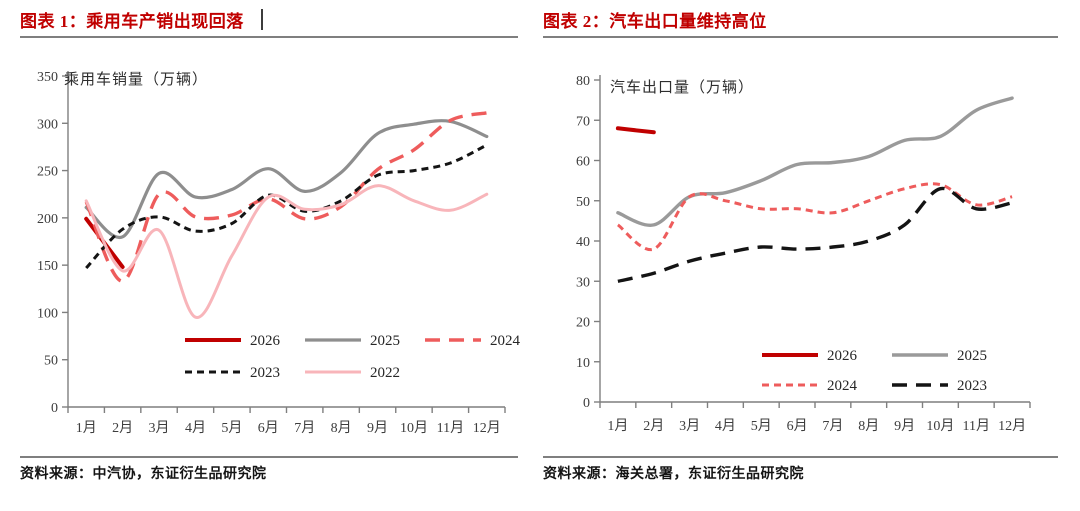  I want to click on y-tick-label: 100, so click(47, 313).